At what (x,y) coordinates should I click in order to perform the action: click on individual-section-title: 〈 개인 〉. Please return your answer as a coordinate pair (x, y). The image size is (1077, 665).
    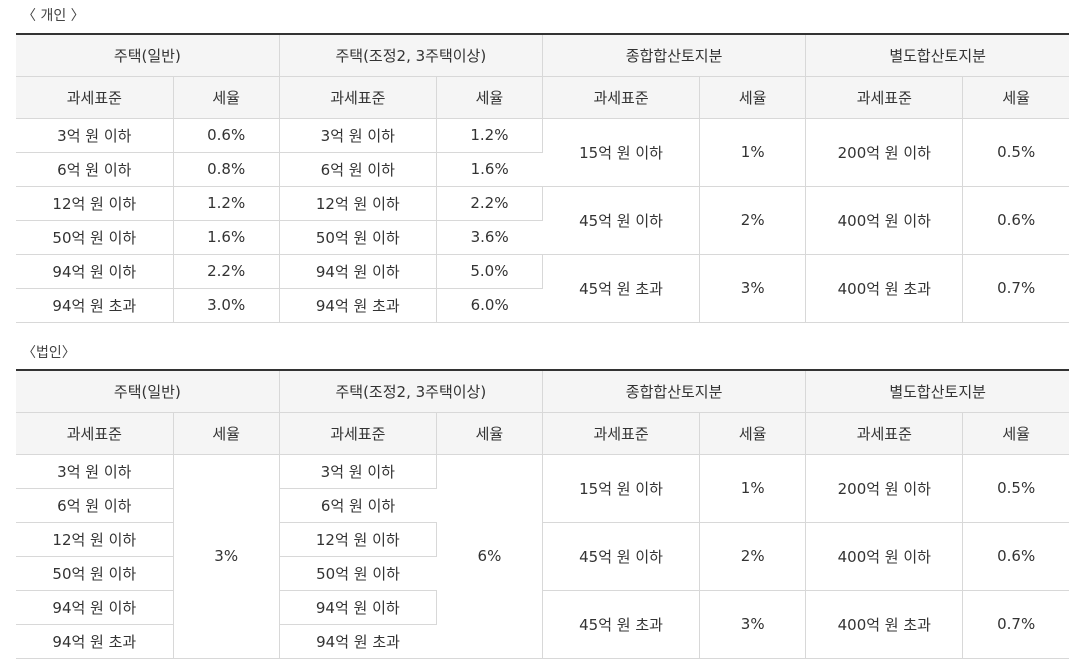
    Looking at the image, I should click on (53, 16).